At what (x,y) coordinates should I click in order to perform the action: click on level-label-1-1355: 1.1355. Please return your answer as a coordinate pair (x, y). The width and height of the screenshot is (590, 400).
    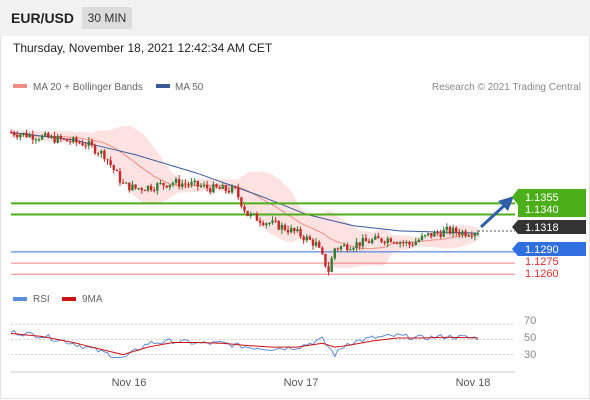
    Looking at the image, I should click on (542, 198).